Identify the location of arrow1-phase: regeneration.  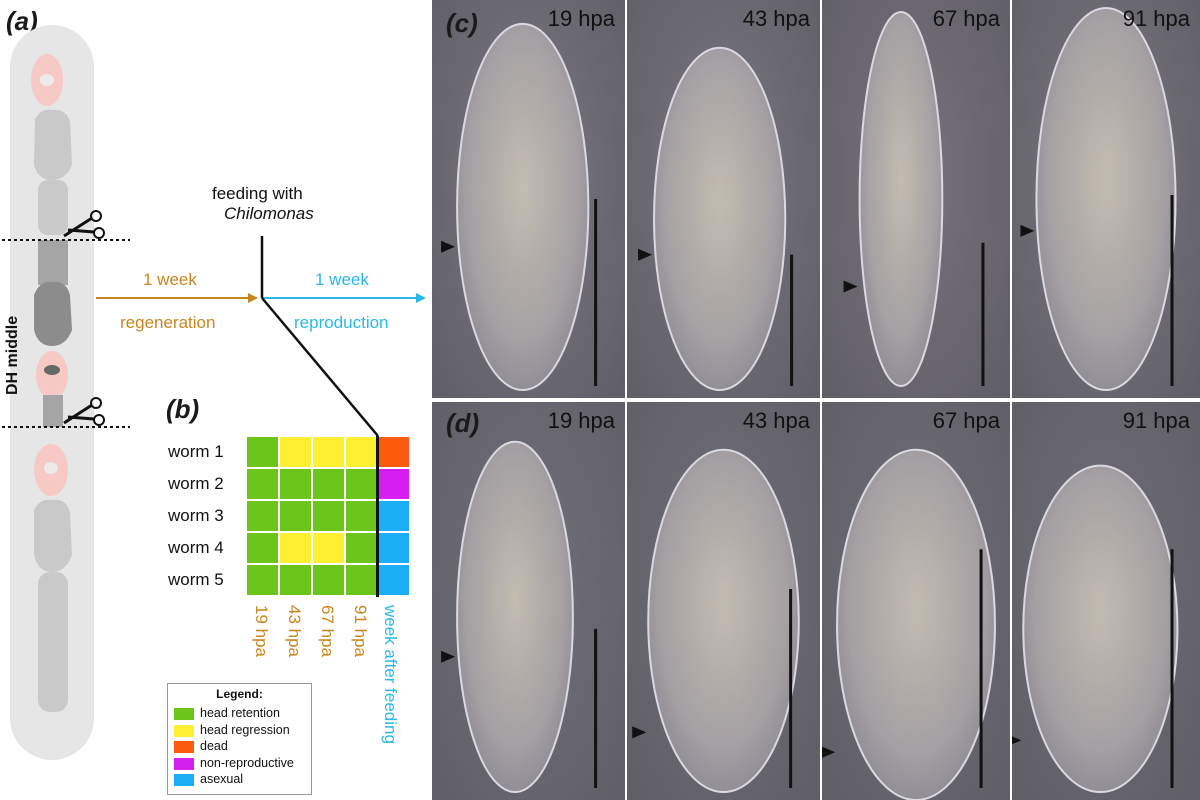
(168, 322).